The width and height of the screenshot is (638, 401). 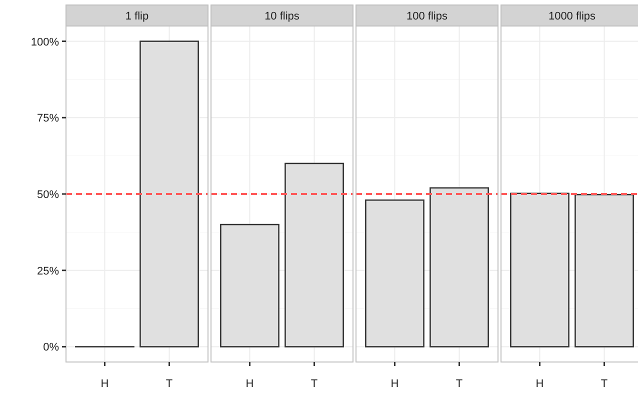 I want to click on y-tick-label: 50%, so click(x=48, y=195).